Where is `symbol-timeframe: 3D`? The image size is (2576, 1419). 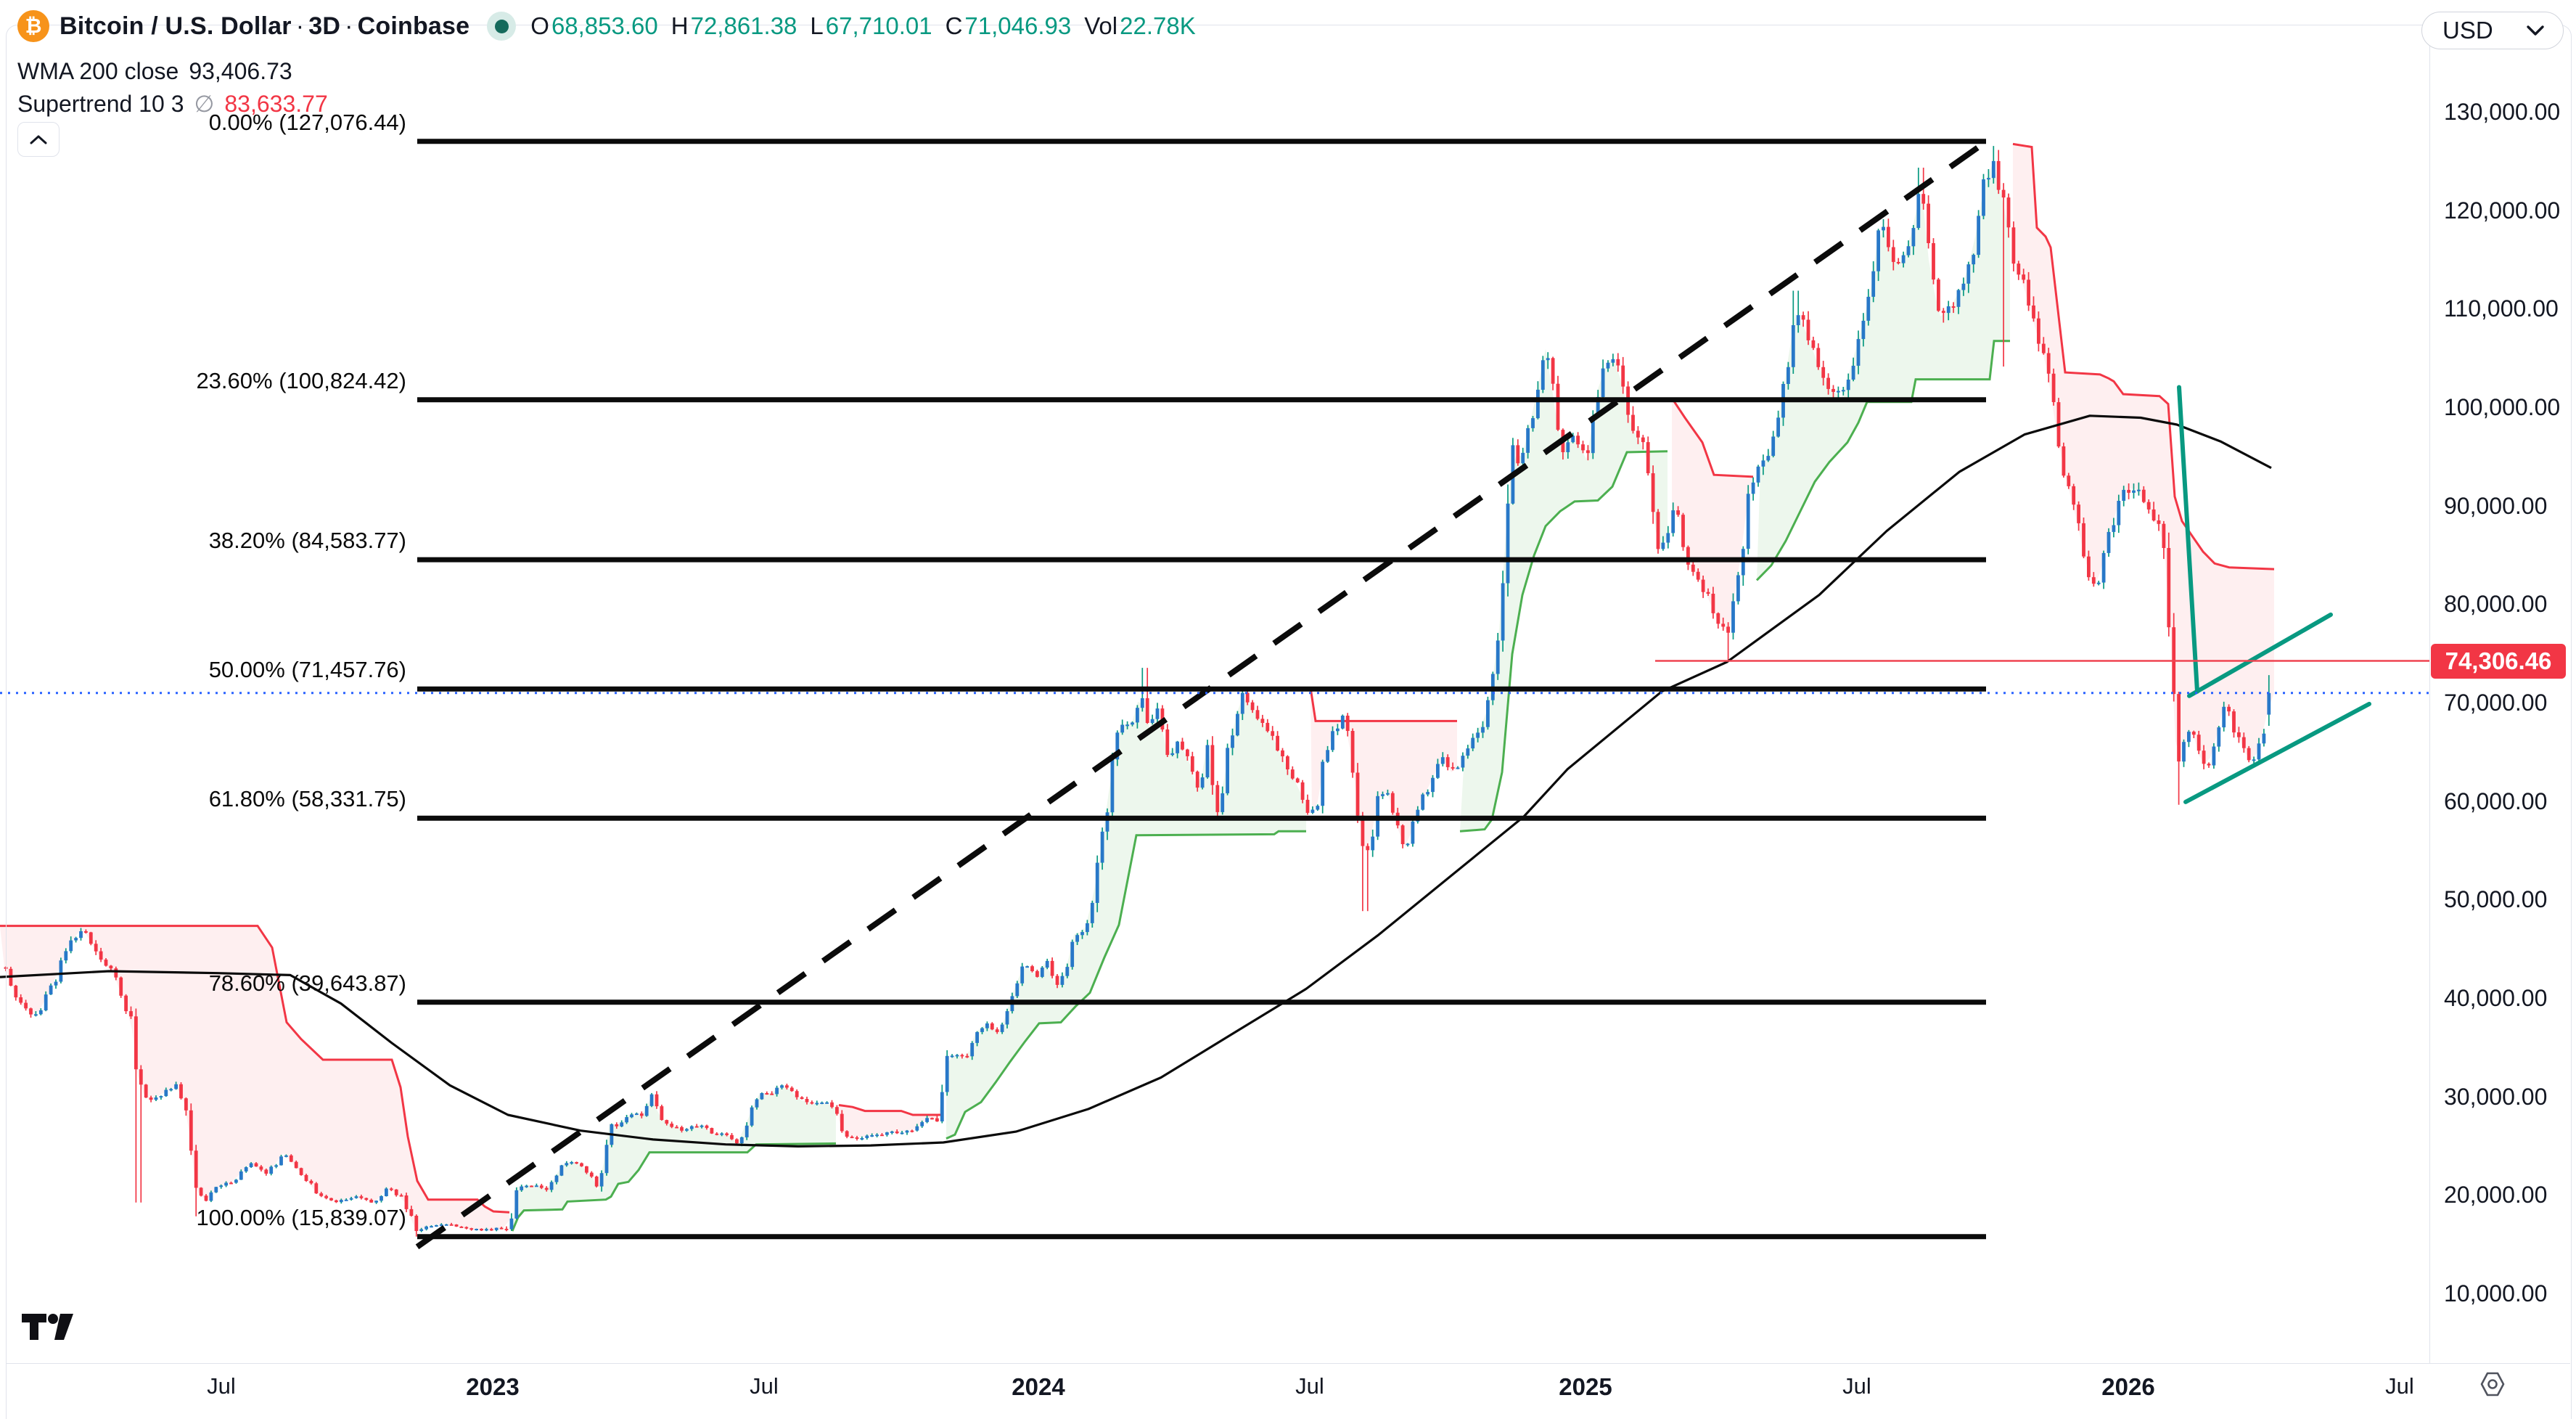 symbol-timeframe: 3D is located at coordinates (324, 26).